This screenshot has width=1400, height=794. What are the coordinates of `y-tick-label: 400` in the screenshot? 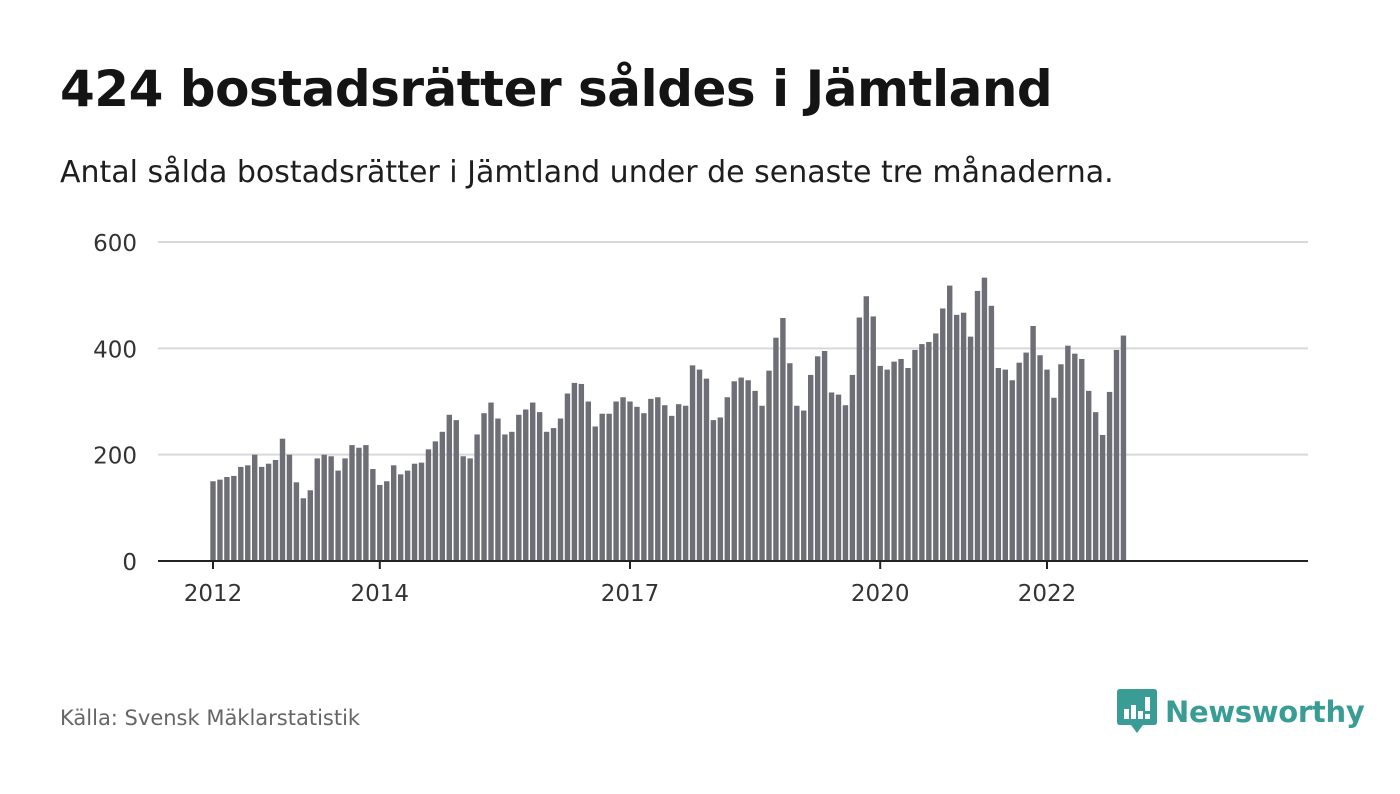 It's located at (115, 350).